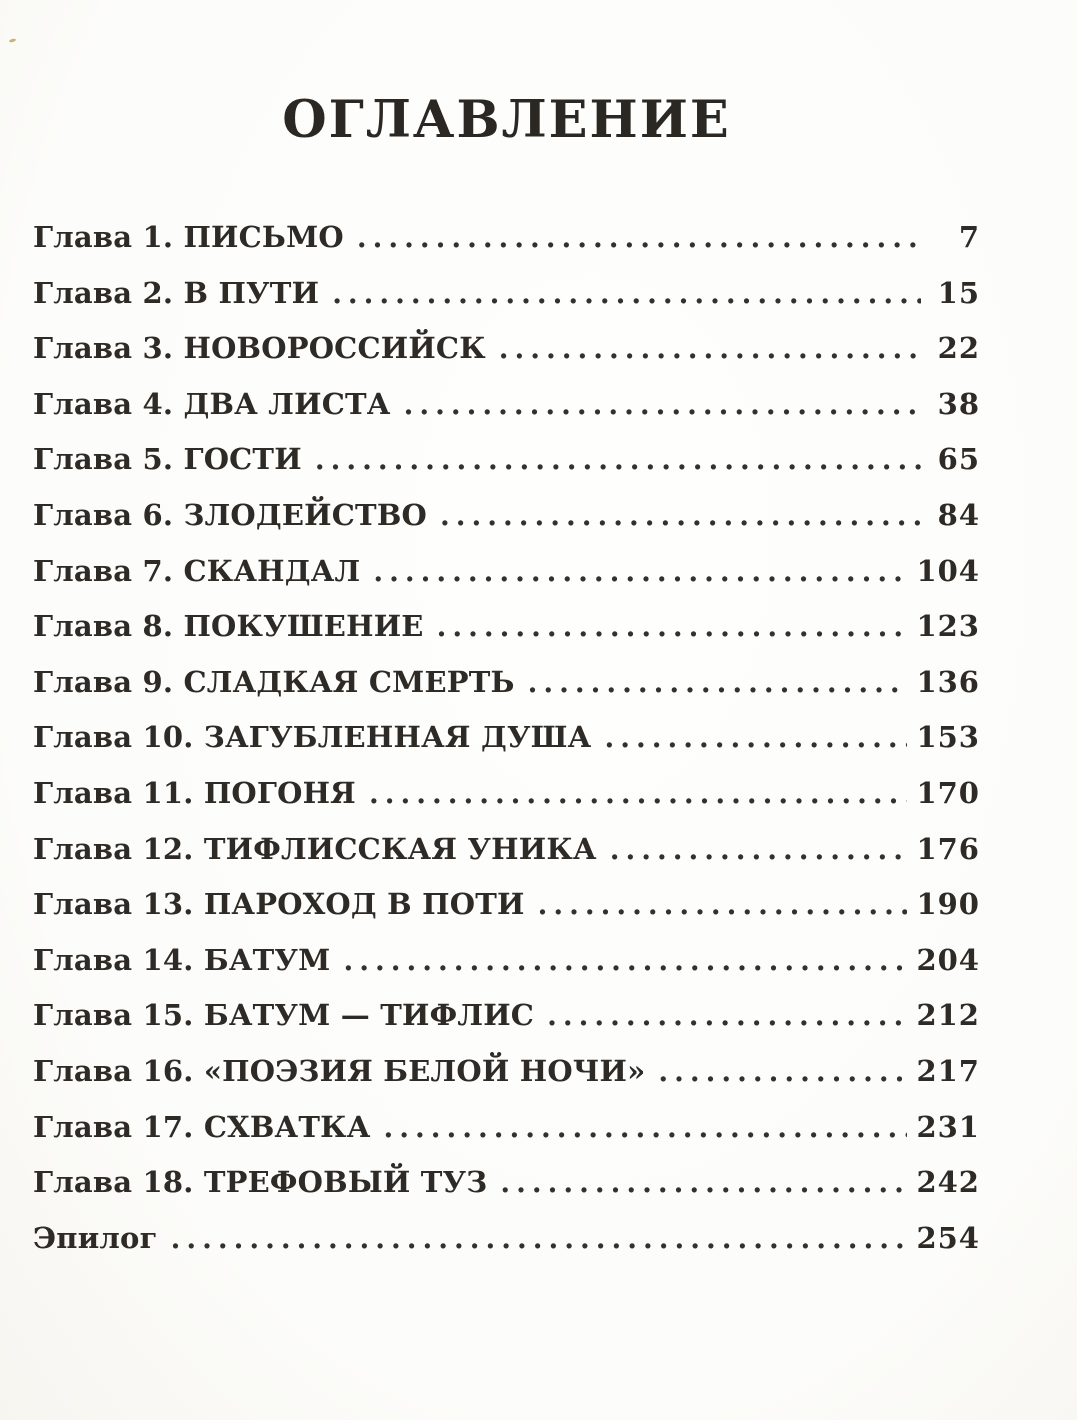 Image resolution: width=1077 pixels, height=1420 pixels. I want to click on toc-entry-page: 104, so click(948, 570).